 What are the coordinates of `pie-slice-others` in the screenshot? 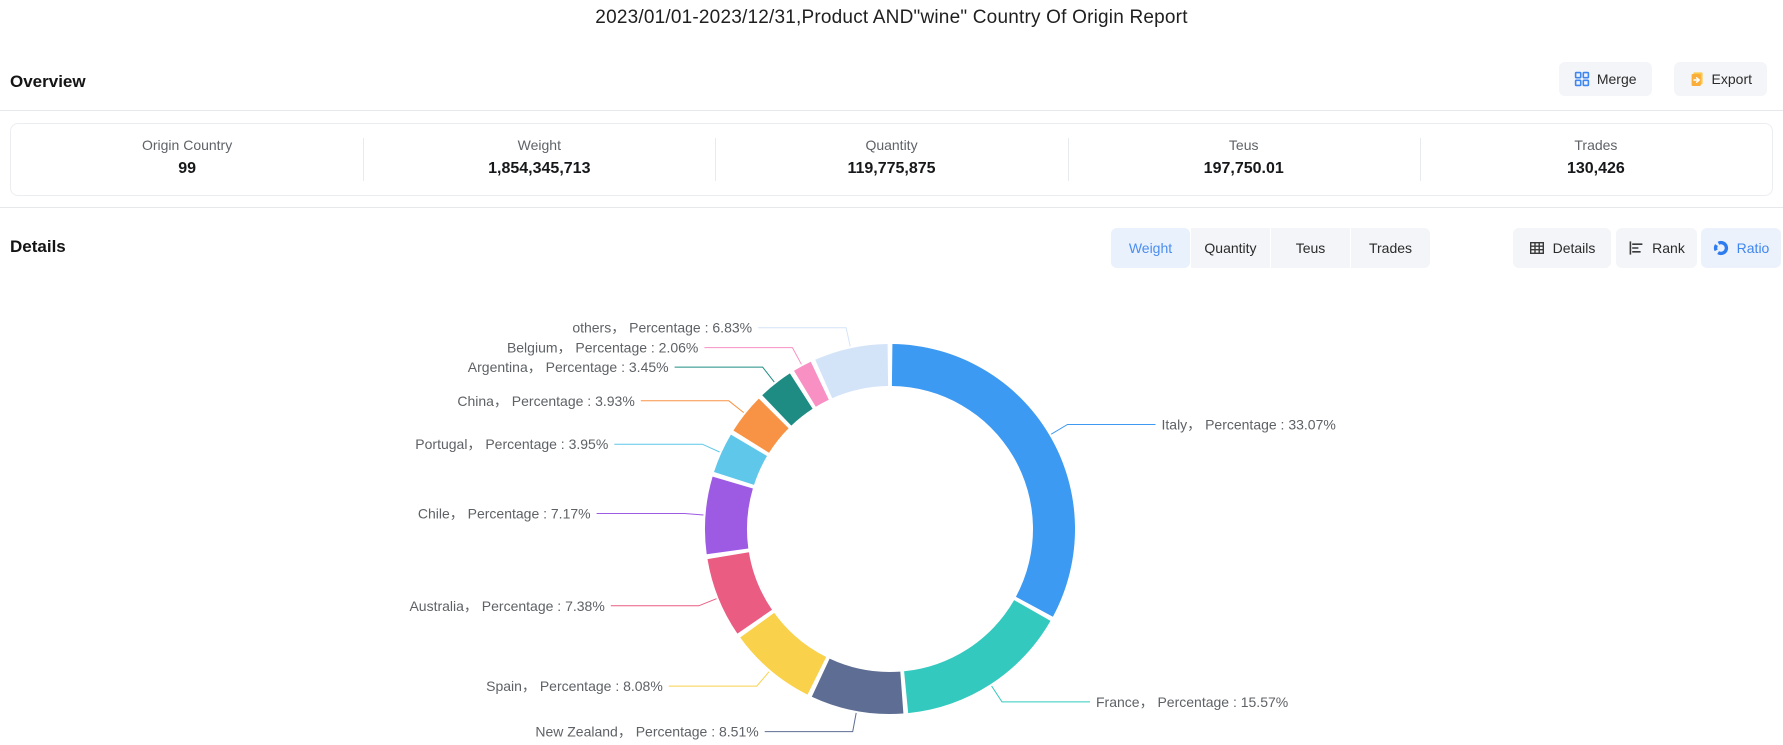 It's located at (852, 371).